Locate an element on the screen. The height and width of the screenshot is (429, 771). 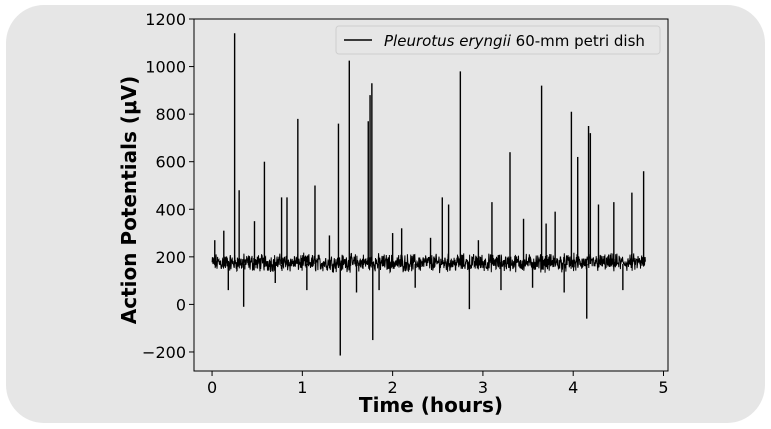
x-tick-label: 1 is located at coordinates (302, 387).